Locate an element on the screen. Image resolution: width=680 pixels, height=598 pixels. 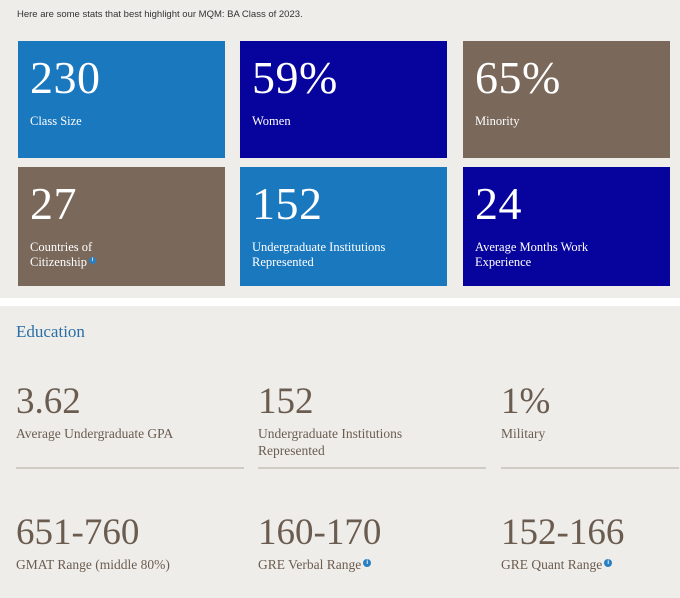
stat-label: Undergraduate Institutions Represented is located at coordinates (330, 442).